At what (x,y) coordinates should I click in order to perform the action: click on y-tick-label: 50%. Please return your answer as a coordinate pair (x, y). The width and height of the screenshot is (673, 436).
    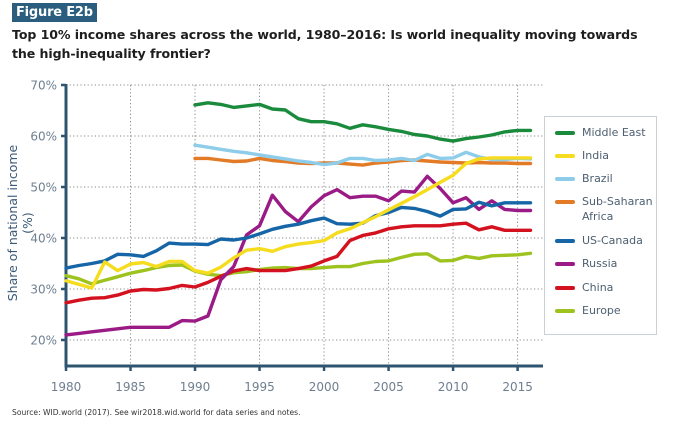
    Looking at the image, I should click on (43, 188).